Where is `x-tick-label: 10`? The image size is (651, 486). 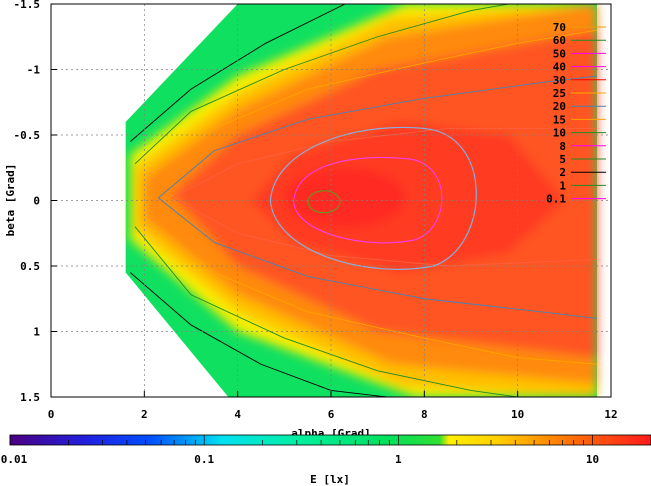 x-tick-label: 10 is located at coordinates (517, 414).